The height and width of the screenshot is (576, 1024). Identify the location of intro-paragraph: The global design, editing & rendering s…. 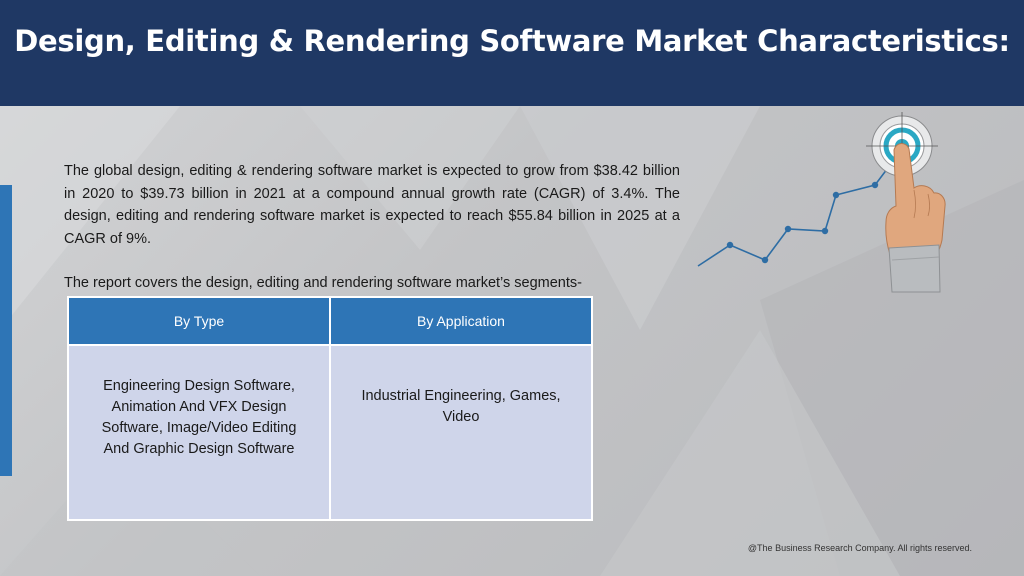
(372, 205).